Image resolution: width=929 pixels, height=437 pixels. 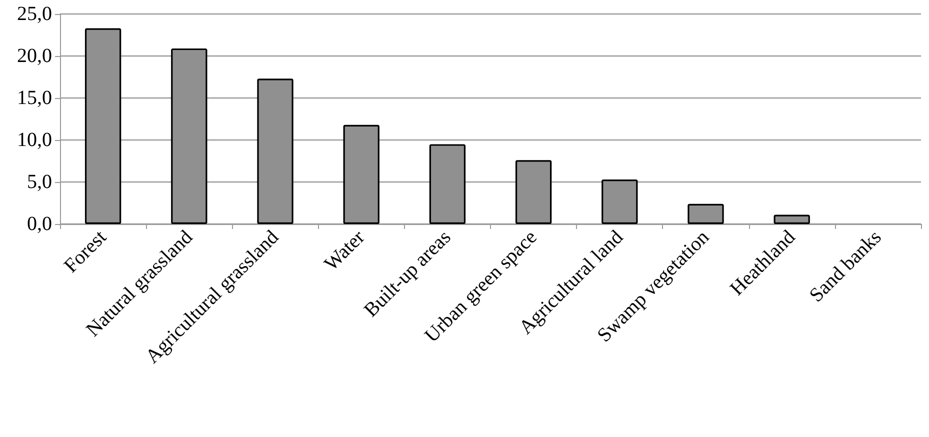 What do you see at coordinates (39, 224) in the screenshot?
I see `y-tick-label: 0,0` at bounding box center [39, 224].